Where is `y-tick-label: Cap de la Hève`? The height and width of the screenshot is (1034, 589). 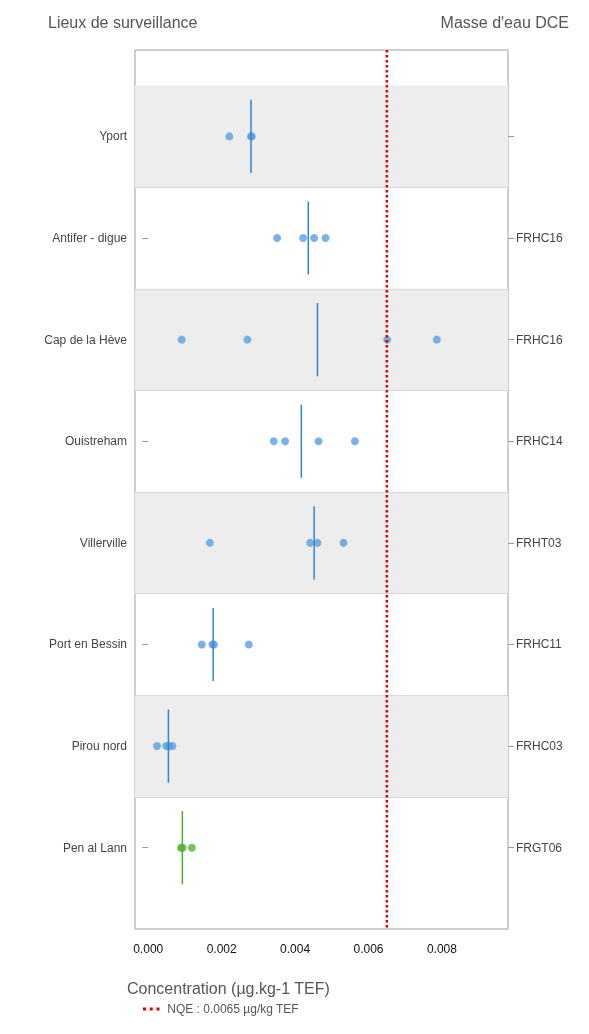 y-tick-label: Cap de la Hève is located at coordinates (86, 339).